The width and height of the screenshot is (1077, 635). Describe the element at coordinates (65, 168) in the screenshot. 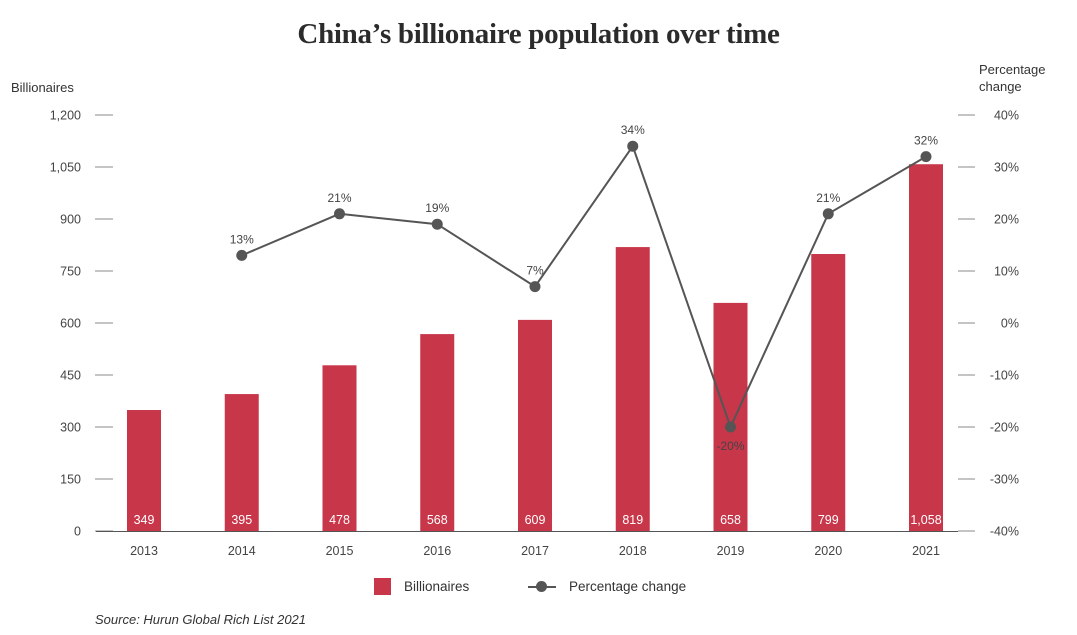

I see `left-axis-tick-label: 1,050` at that location.